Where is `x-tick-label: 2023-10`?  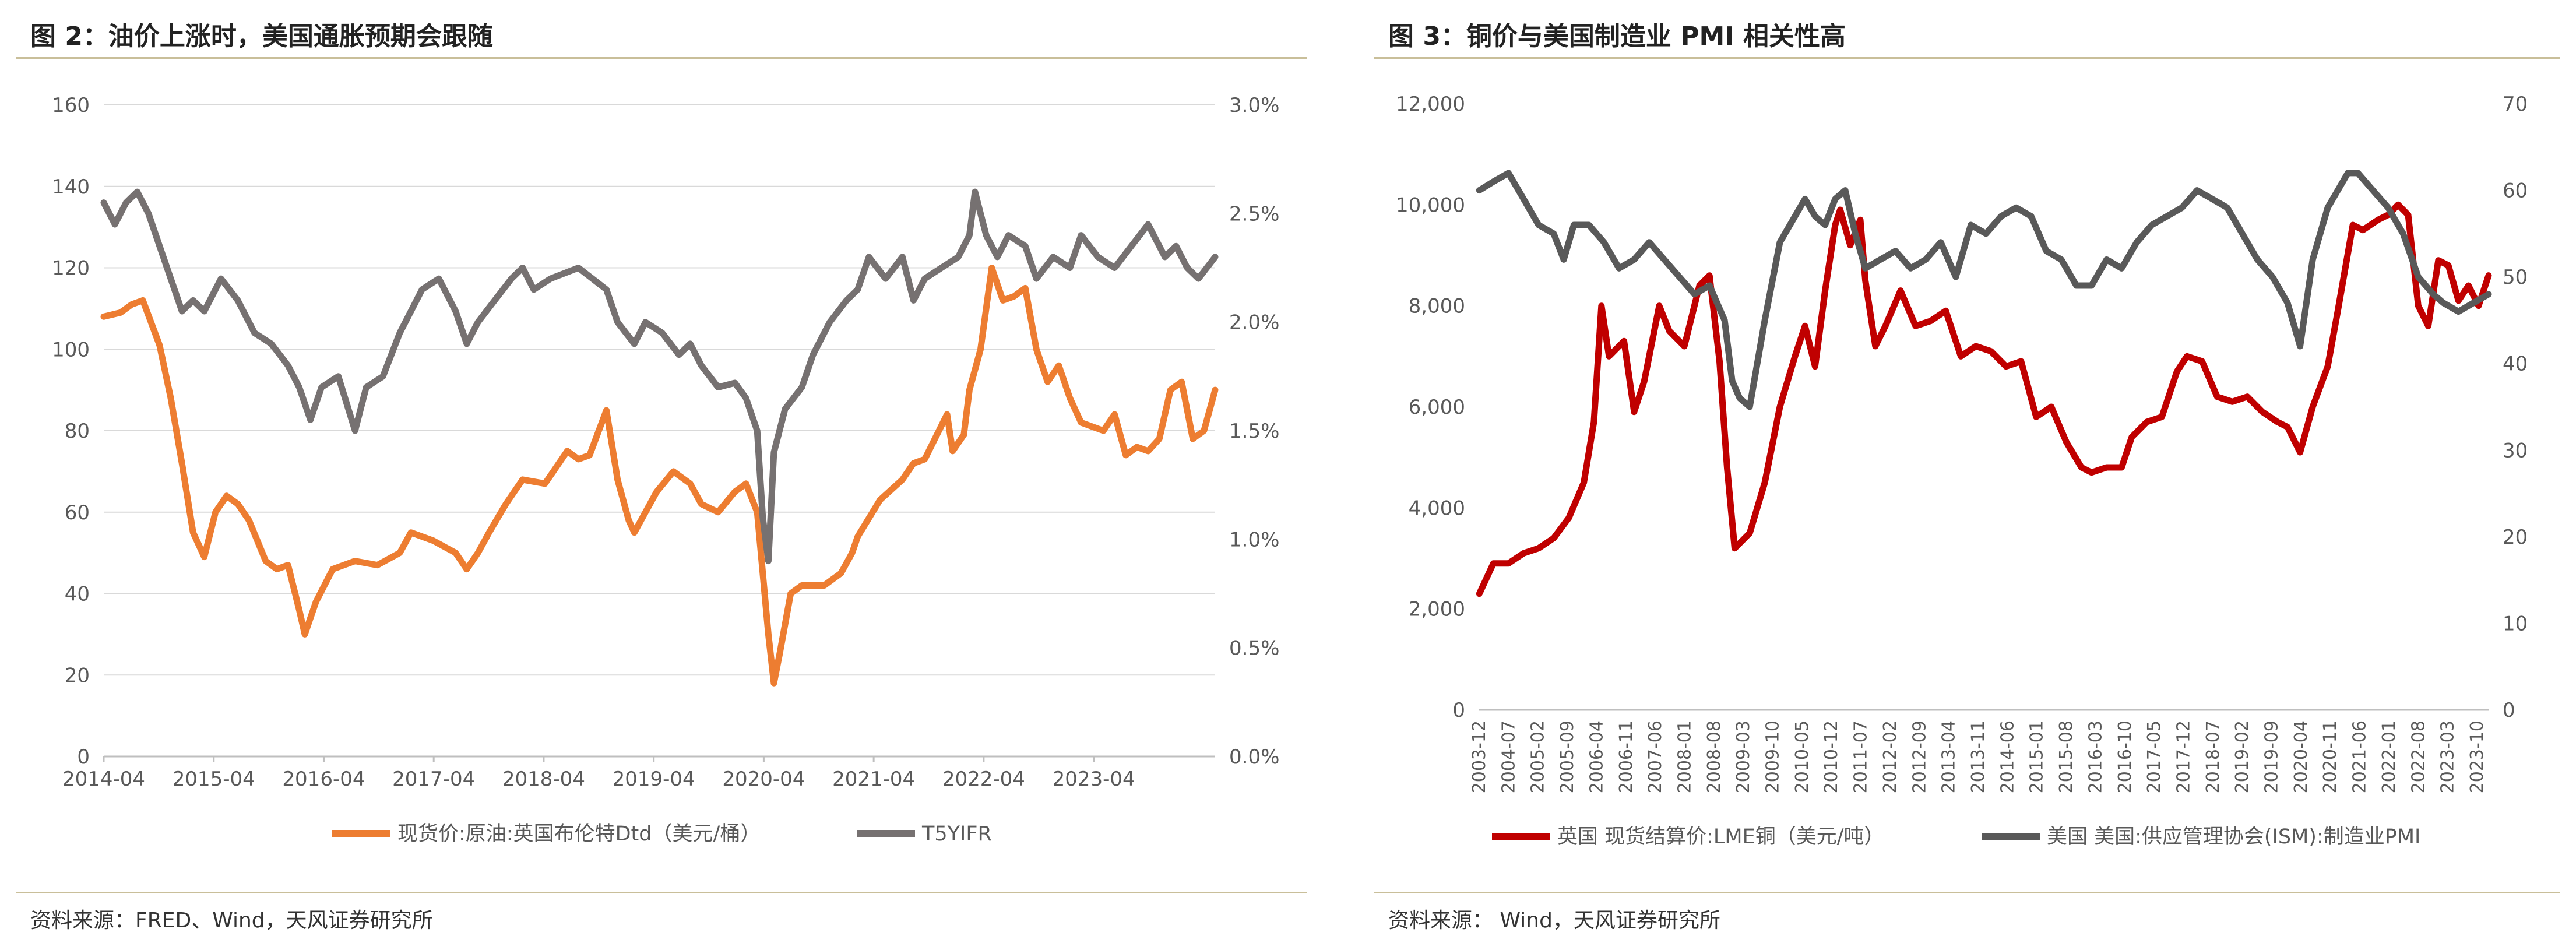
x-tick-label: 2023-10 is located at coordinates (2477, 756).